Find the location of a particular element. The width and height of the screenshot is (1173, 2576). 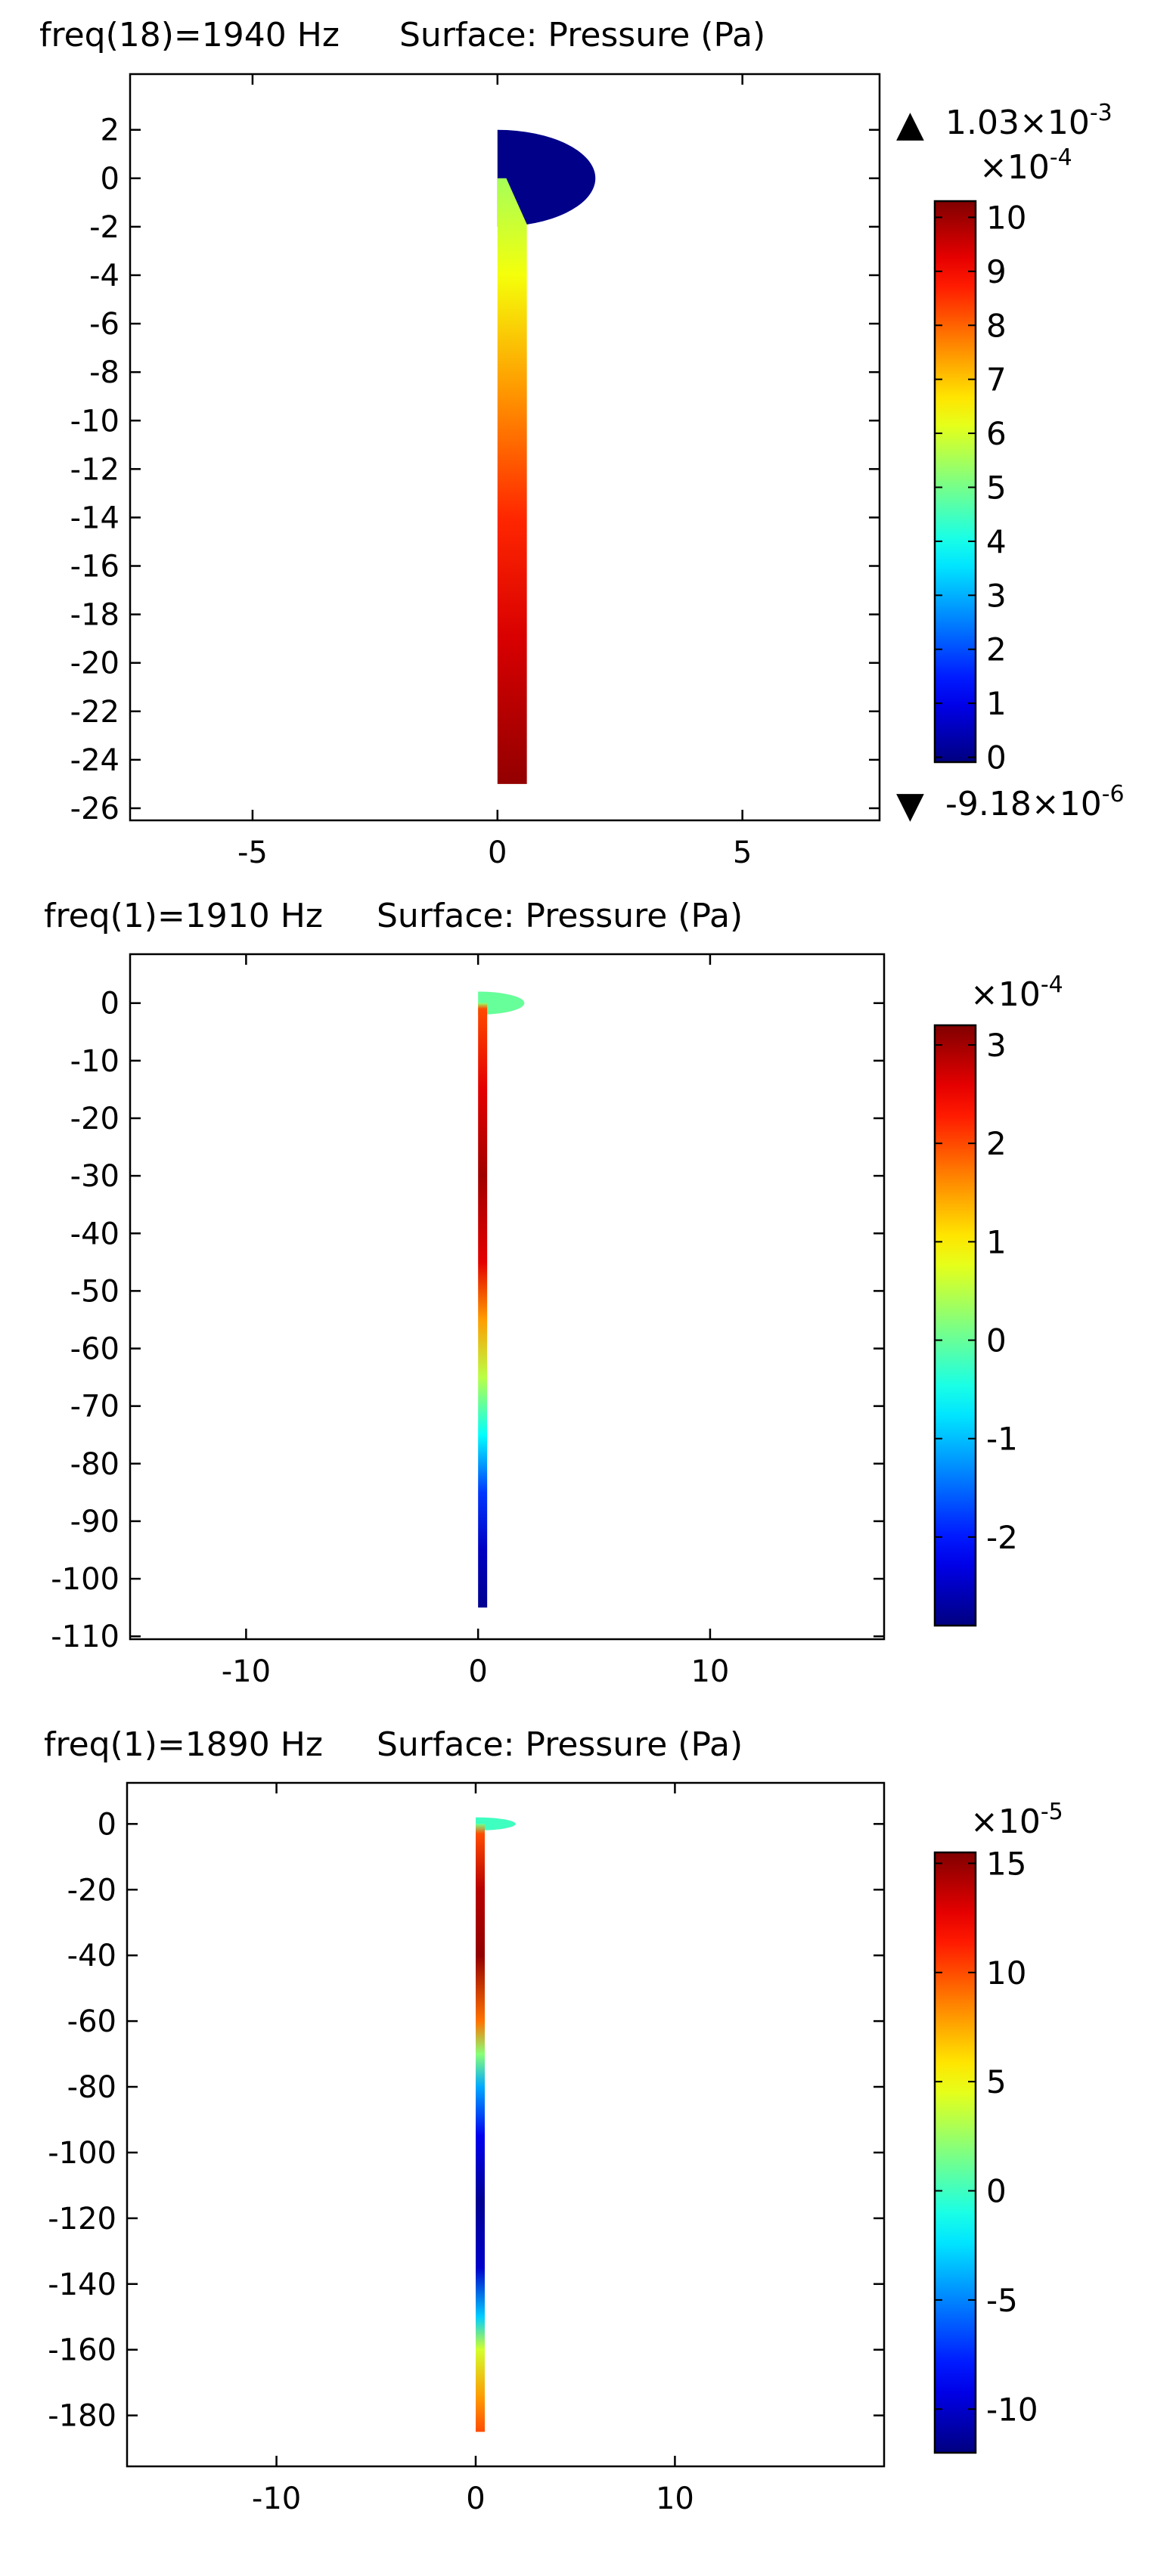

y-tick-label: -30 is located at coordinates (94, 1176).